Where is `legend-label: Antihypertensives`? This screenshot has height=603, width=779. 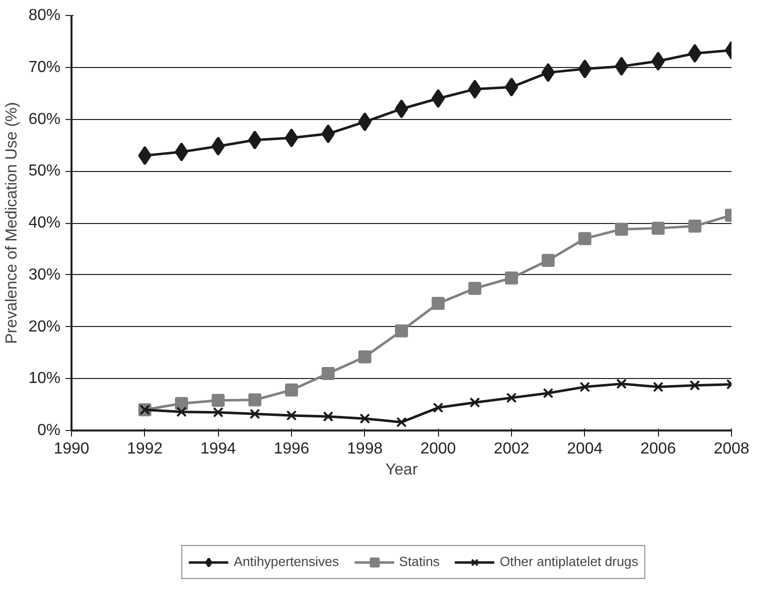 legend-label: Antihypertensives is located at coordinates (286, 562).